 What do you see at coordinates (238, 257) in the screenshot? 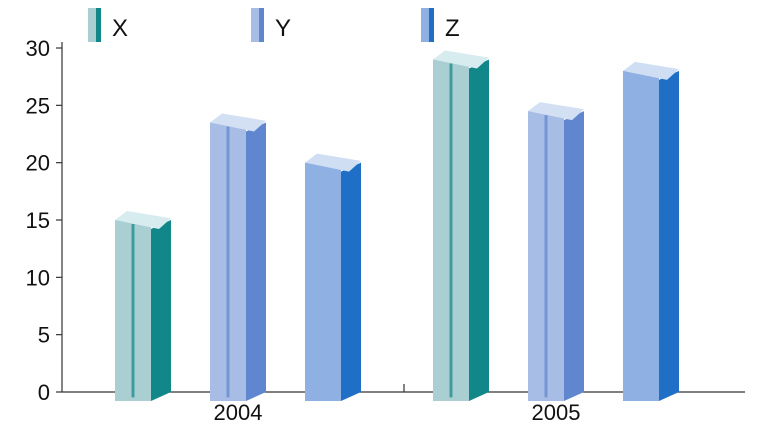
I see `bar-y-2004` at bounding box center [238, 257].